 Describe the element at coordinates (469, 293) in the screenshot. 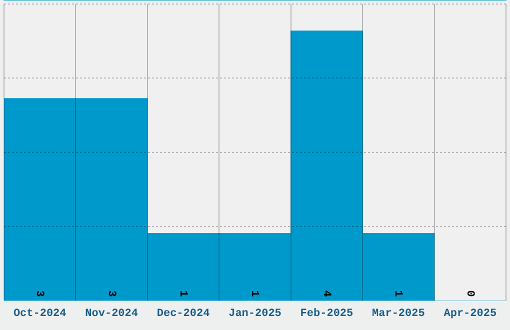

I see `data-label: 0` at that location.